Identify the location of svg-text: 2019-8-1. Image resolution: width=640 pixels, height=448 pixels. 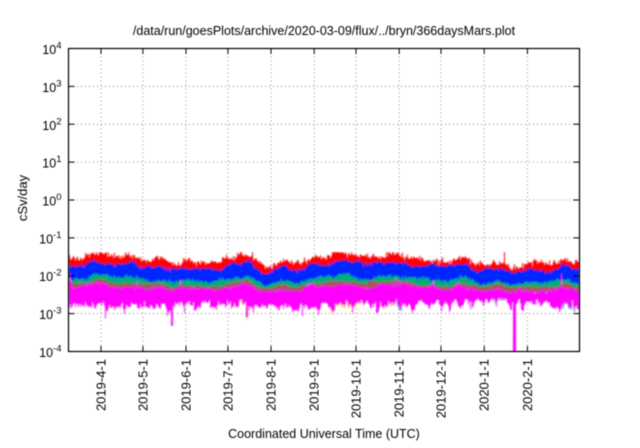
(271, 385).